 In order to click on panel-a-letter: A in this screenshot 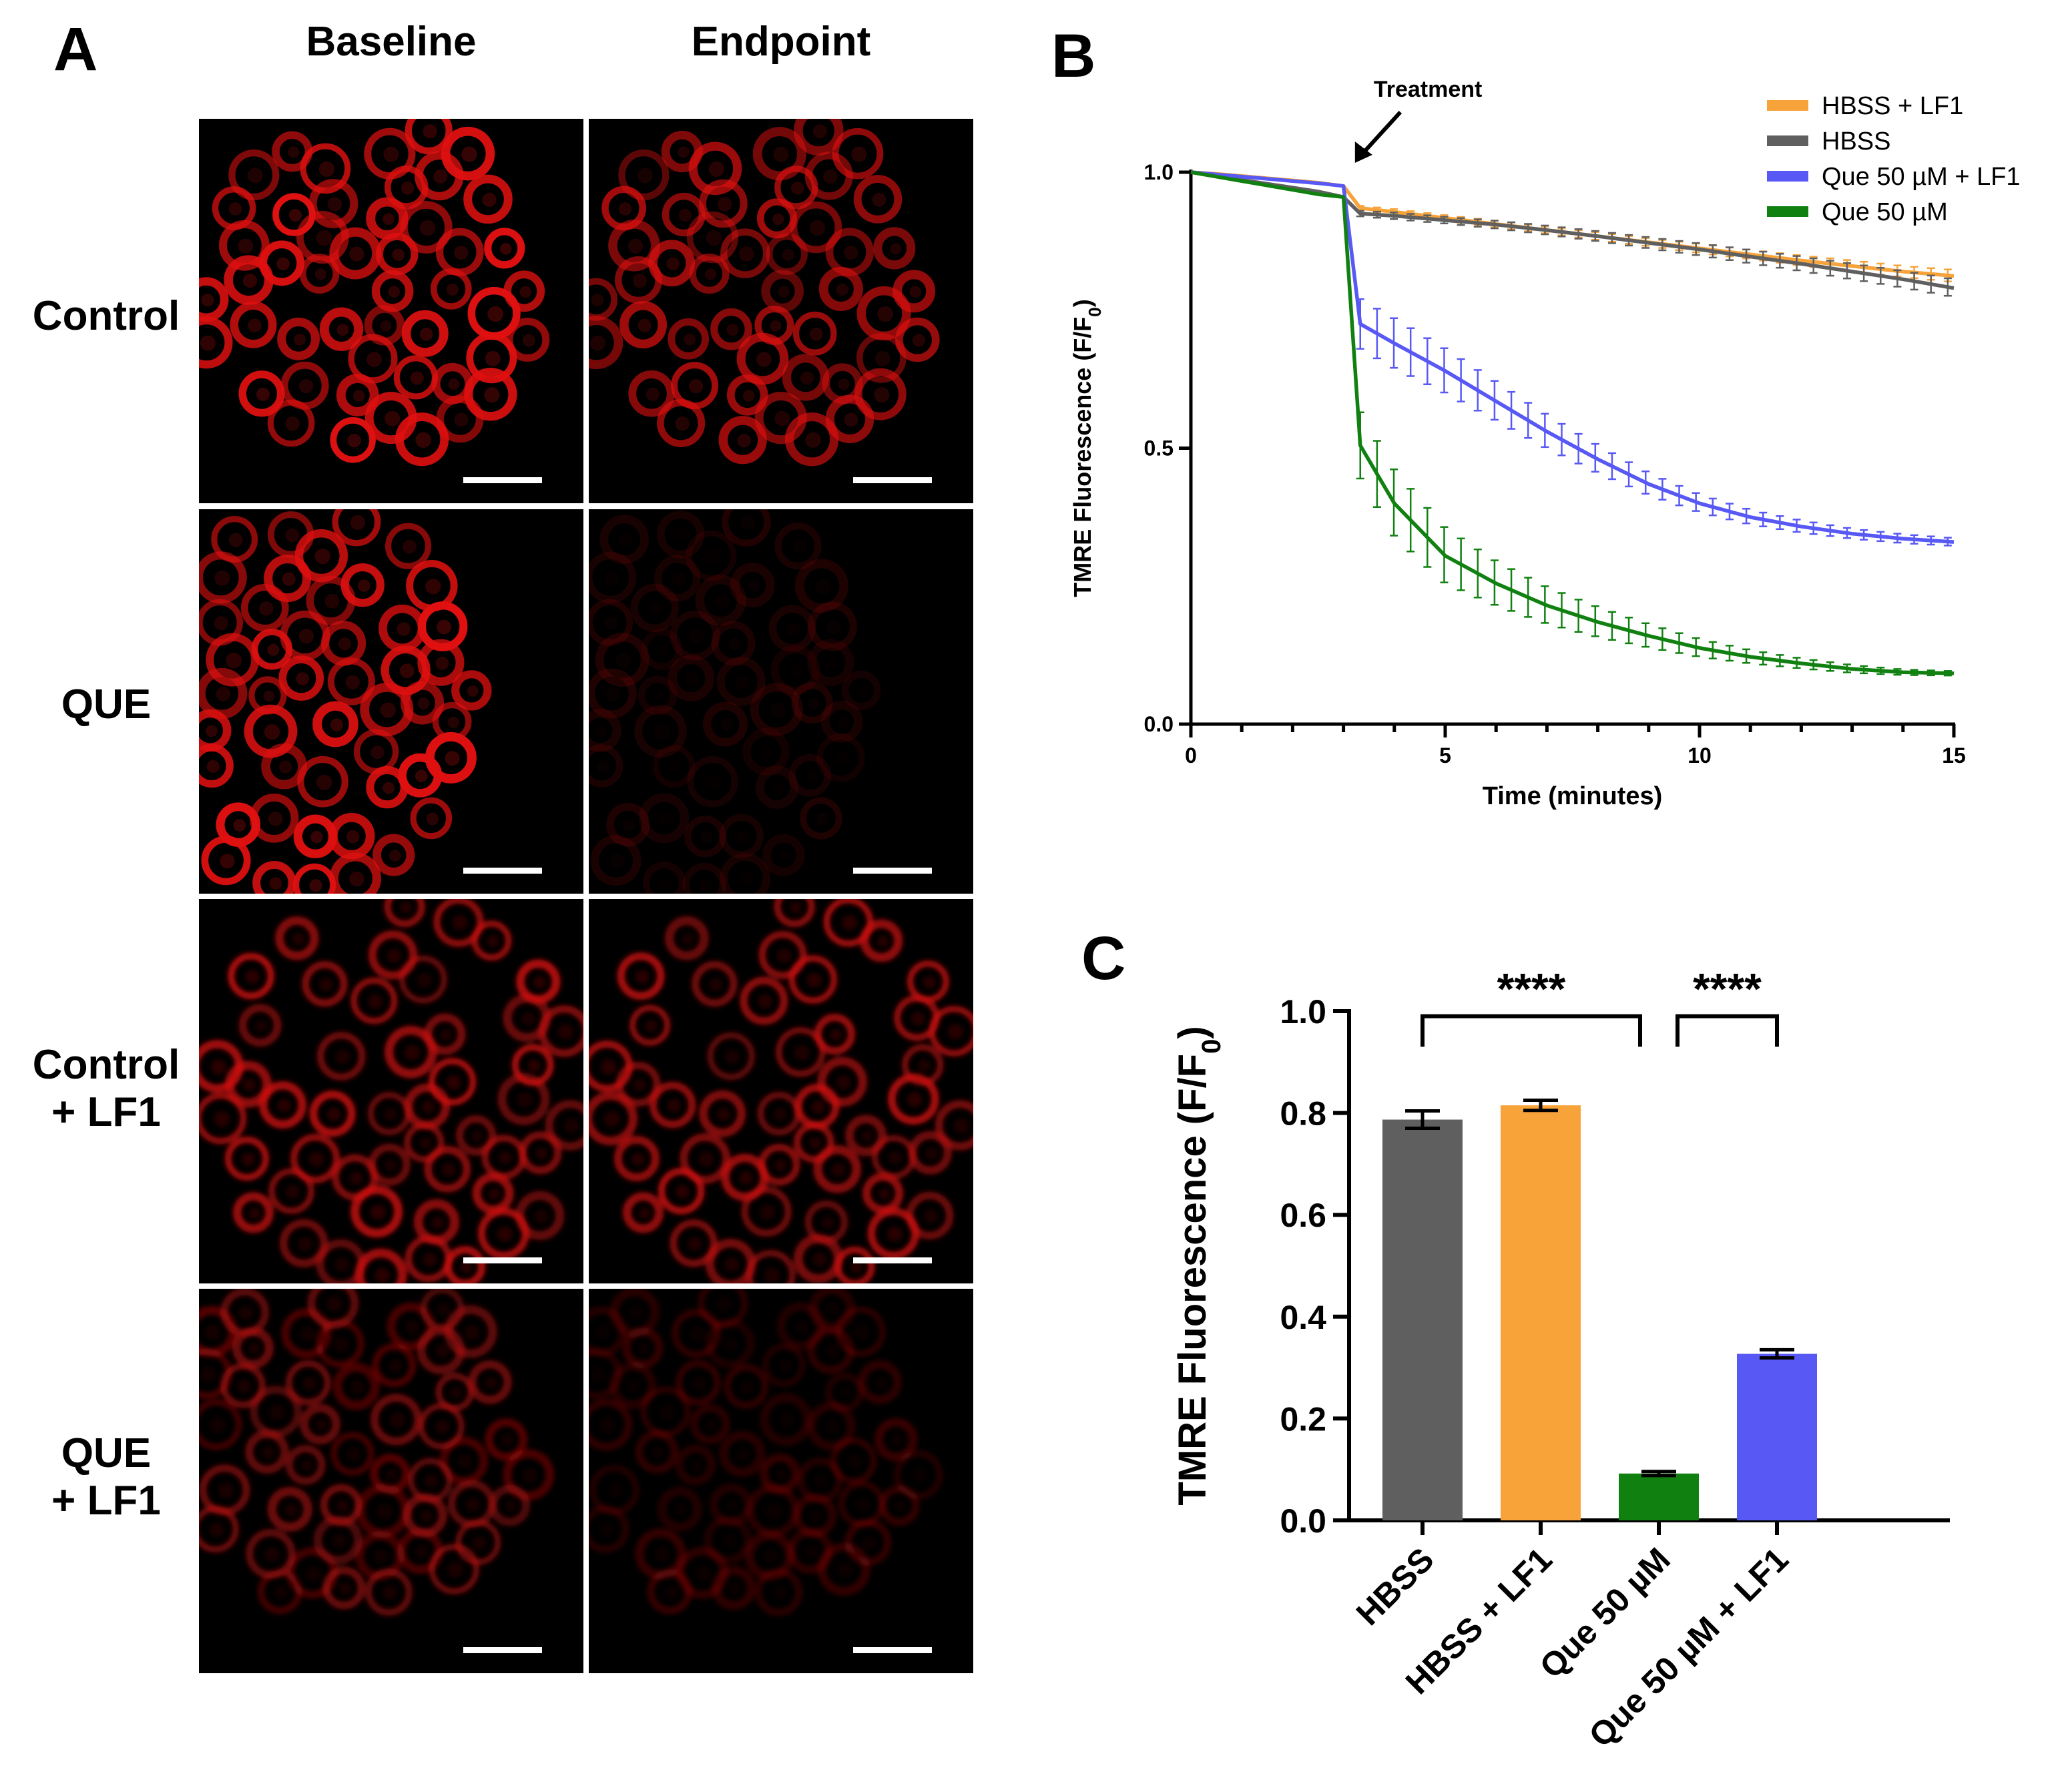, I will do `click(75, 49)`.